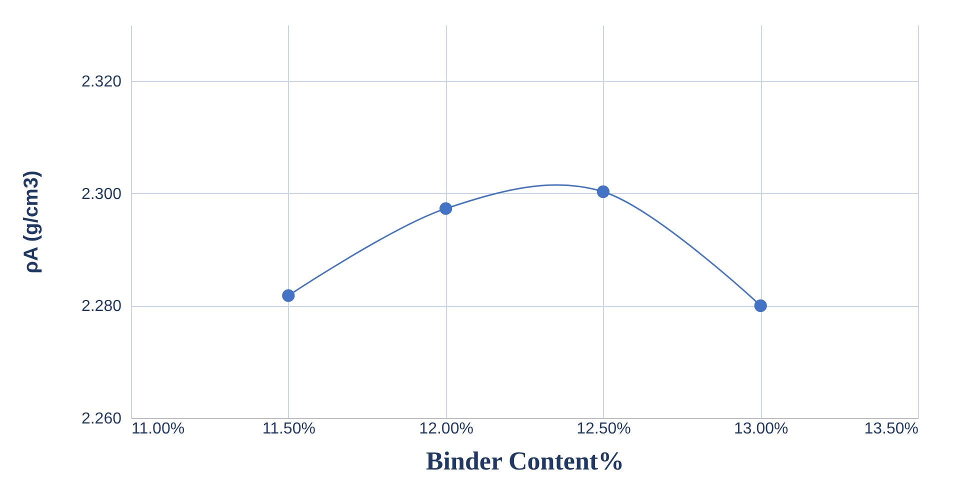  I want to click on y-axis-title: ρA (g/cm3), so click(31, 222).